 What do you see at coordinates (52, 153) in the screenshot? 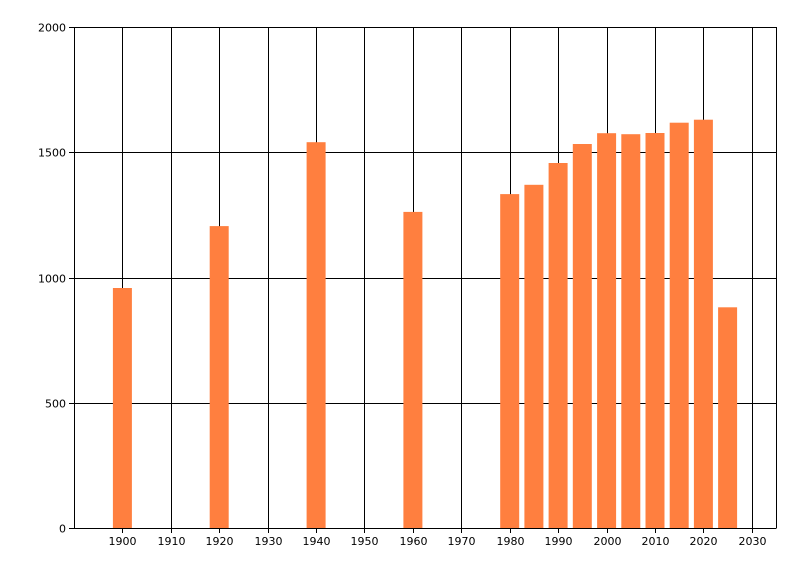
I see `y-tick-label-1500: 1500` at bounding box center [52, 153].